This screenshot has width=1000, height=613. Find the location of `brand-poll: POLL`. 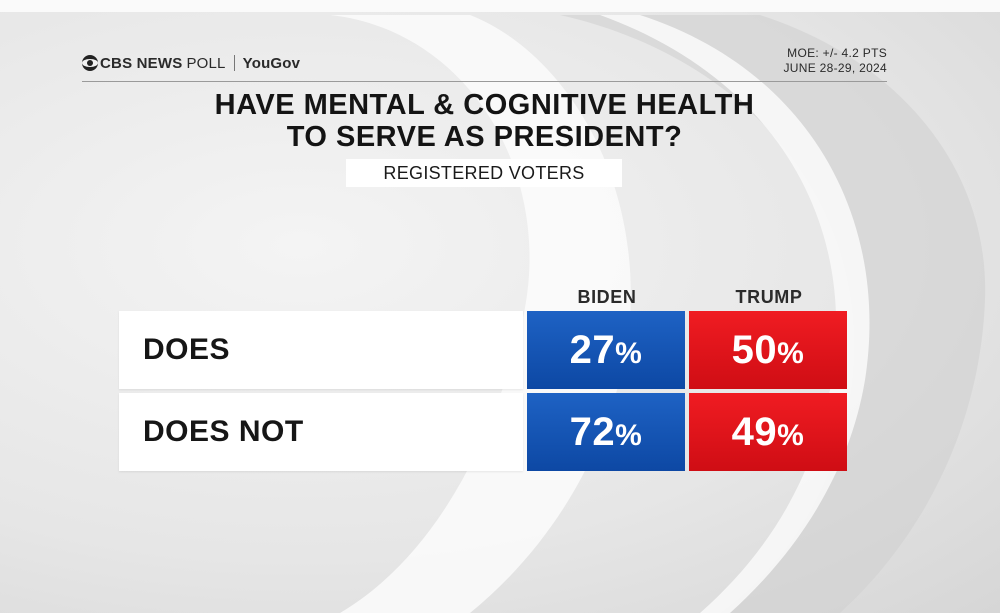

brand-poll: POLL is located at coordinates (206, 63).